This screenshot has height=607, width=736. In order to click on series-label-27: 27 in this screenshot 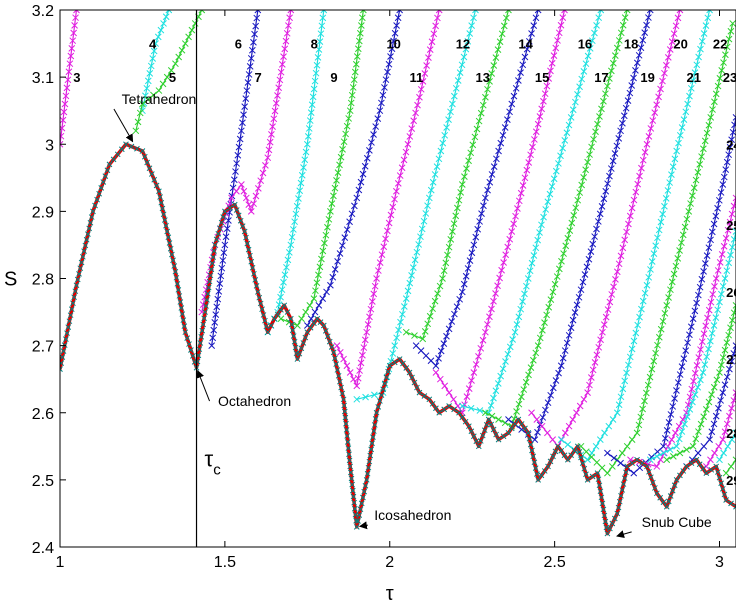, I will do `click(731, 359)`.